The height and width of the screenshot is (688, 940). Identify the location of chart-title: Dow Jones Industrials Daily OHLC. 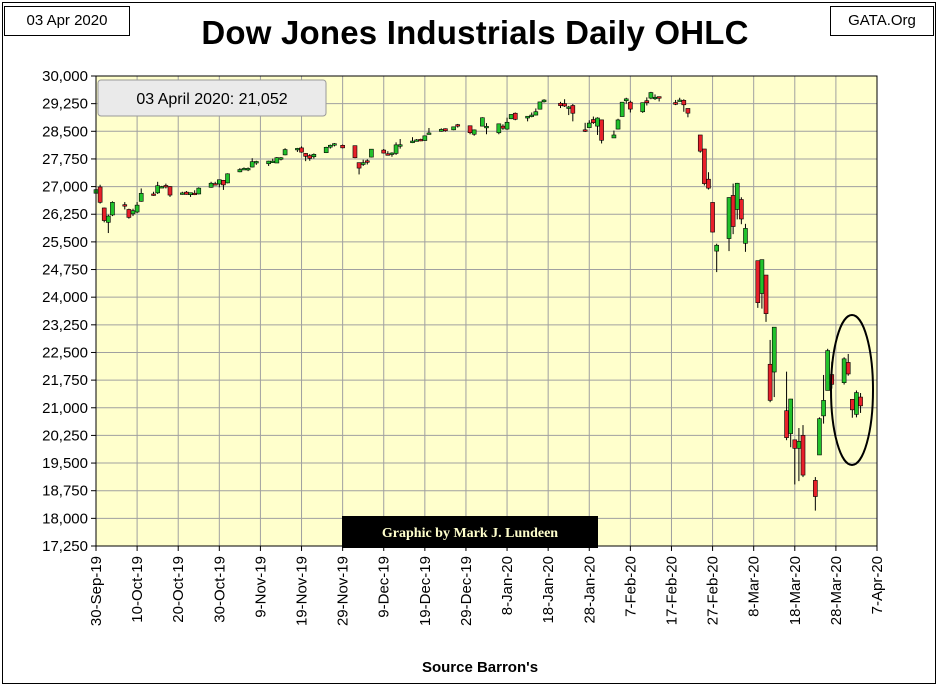
(475, 32).